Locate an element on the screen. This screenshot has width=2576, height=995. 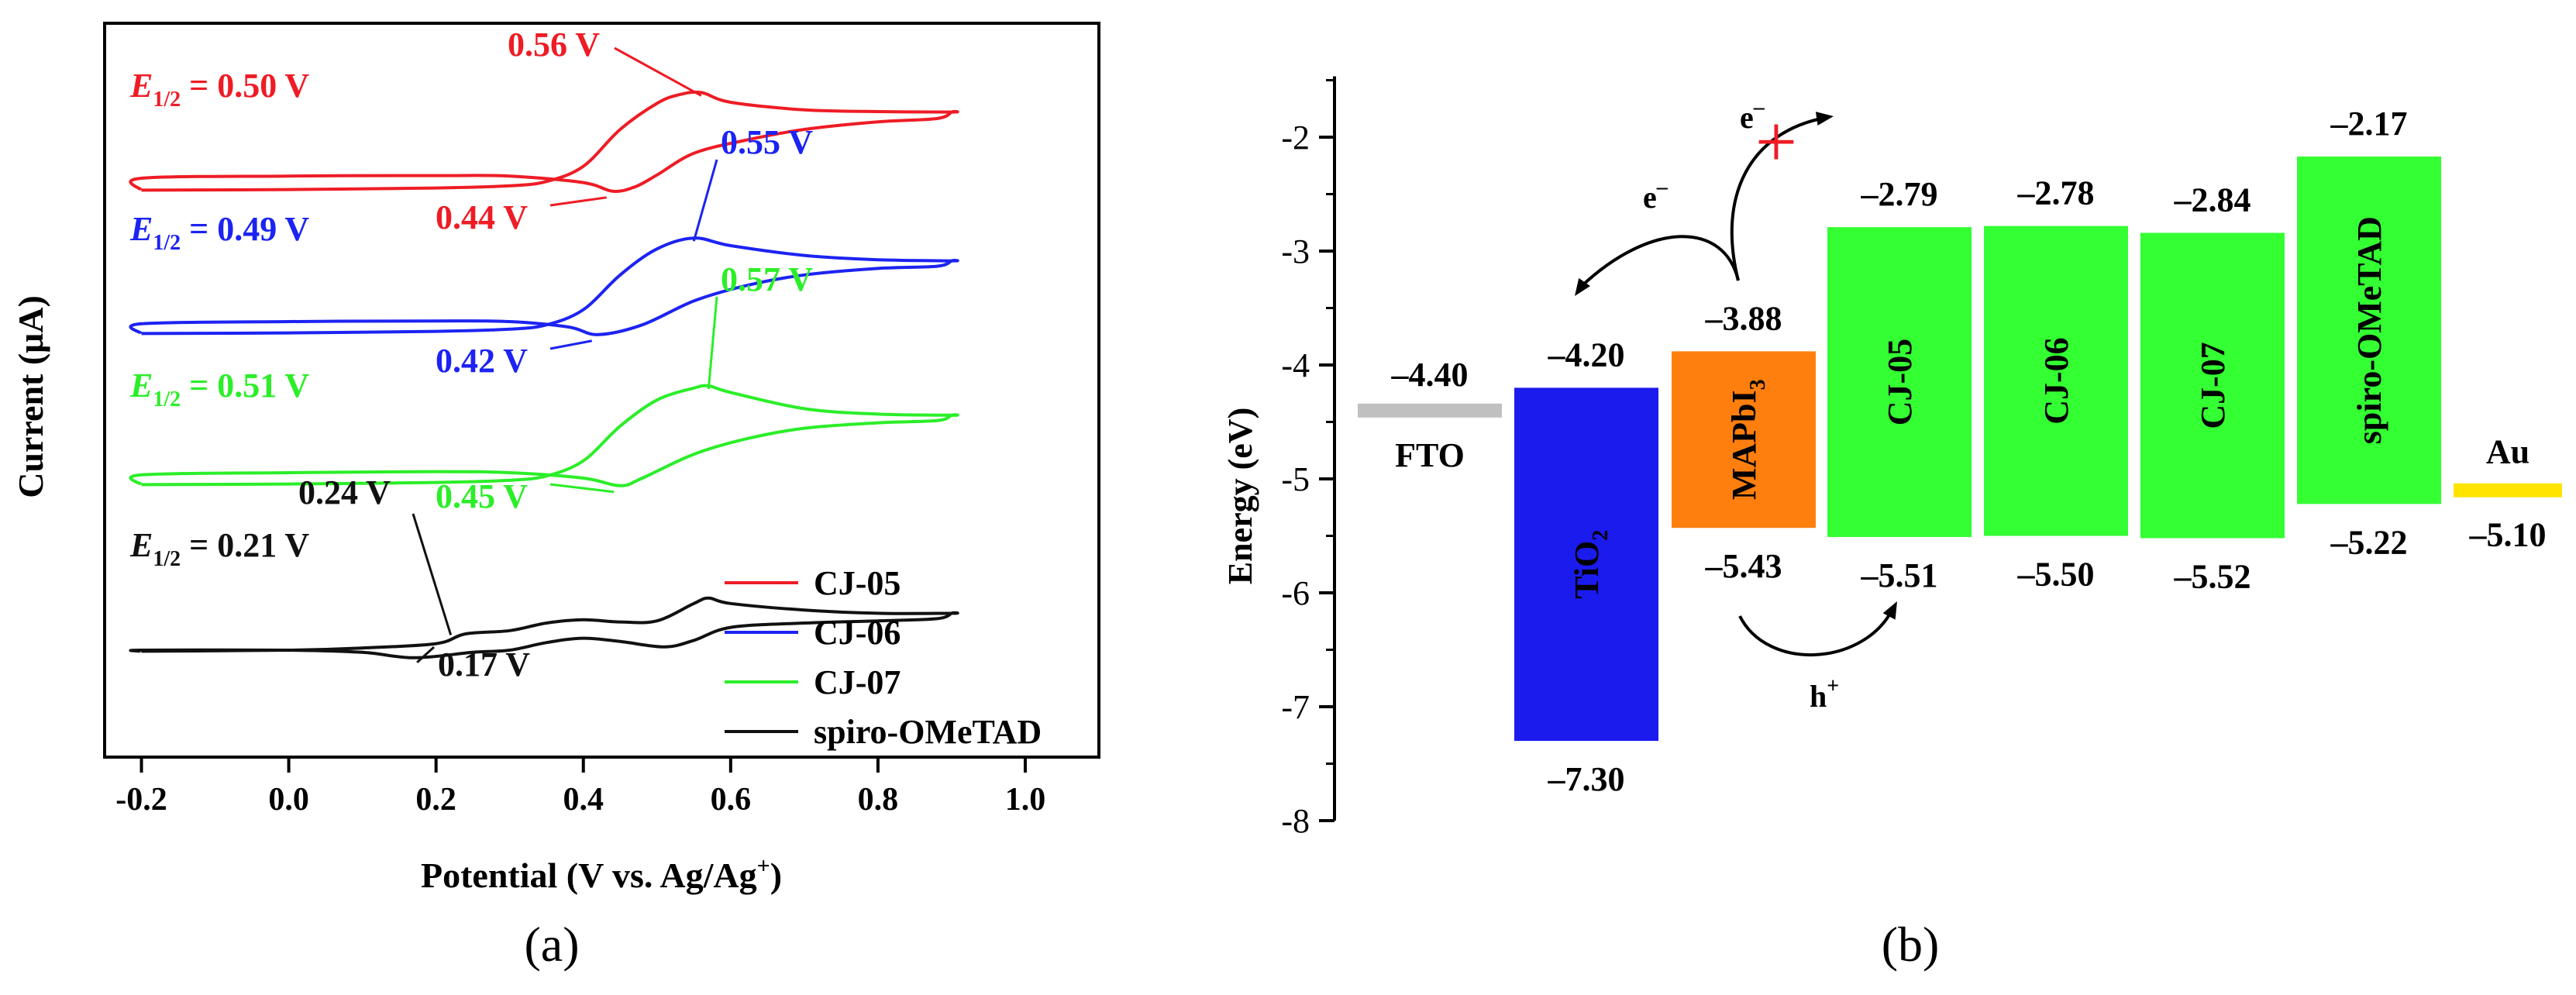
e-half-value: = 0.51 V is located at coordinates (245, 386).